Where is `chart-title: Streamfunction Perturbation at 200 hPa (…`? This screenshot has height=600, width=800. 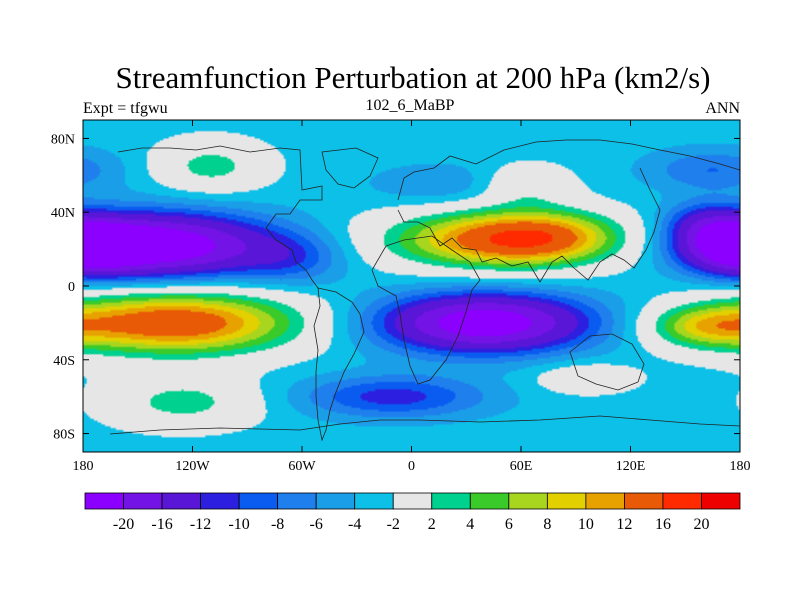 chart-title: Streamfunction Perturbation at 200 hPa (… is located at coordinates (413, 77).